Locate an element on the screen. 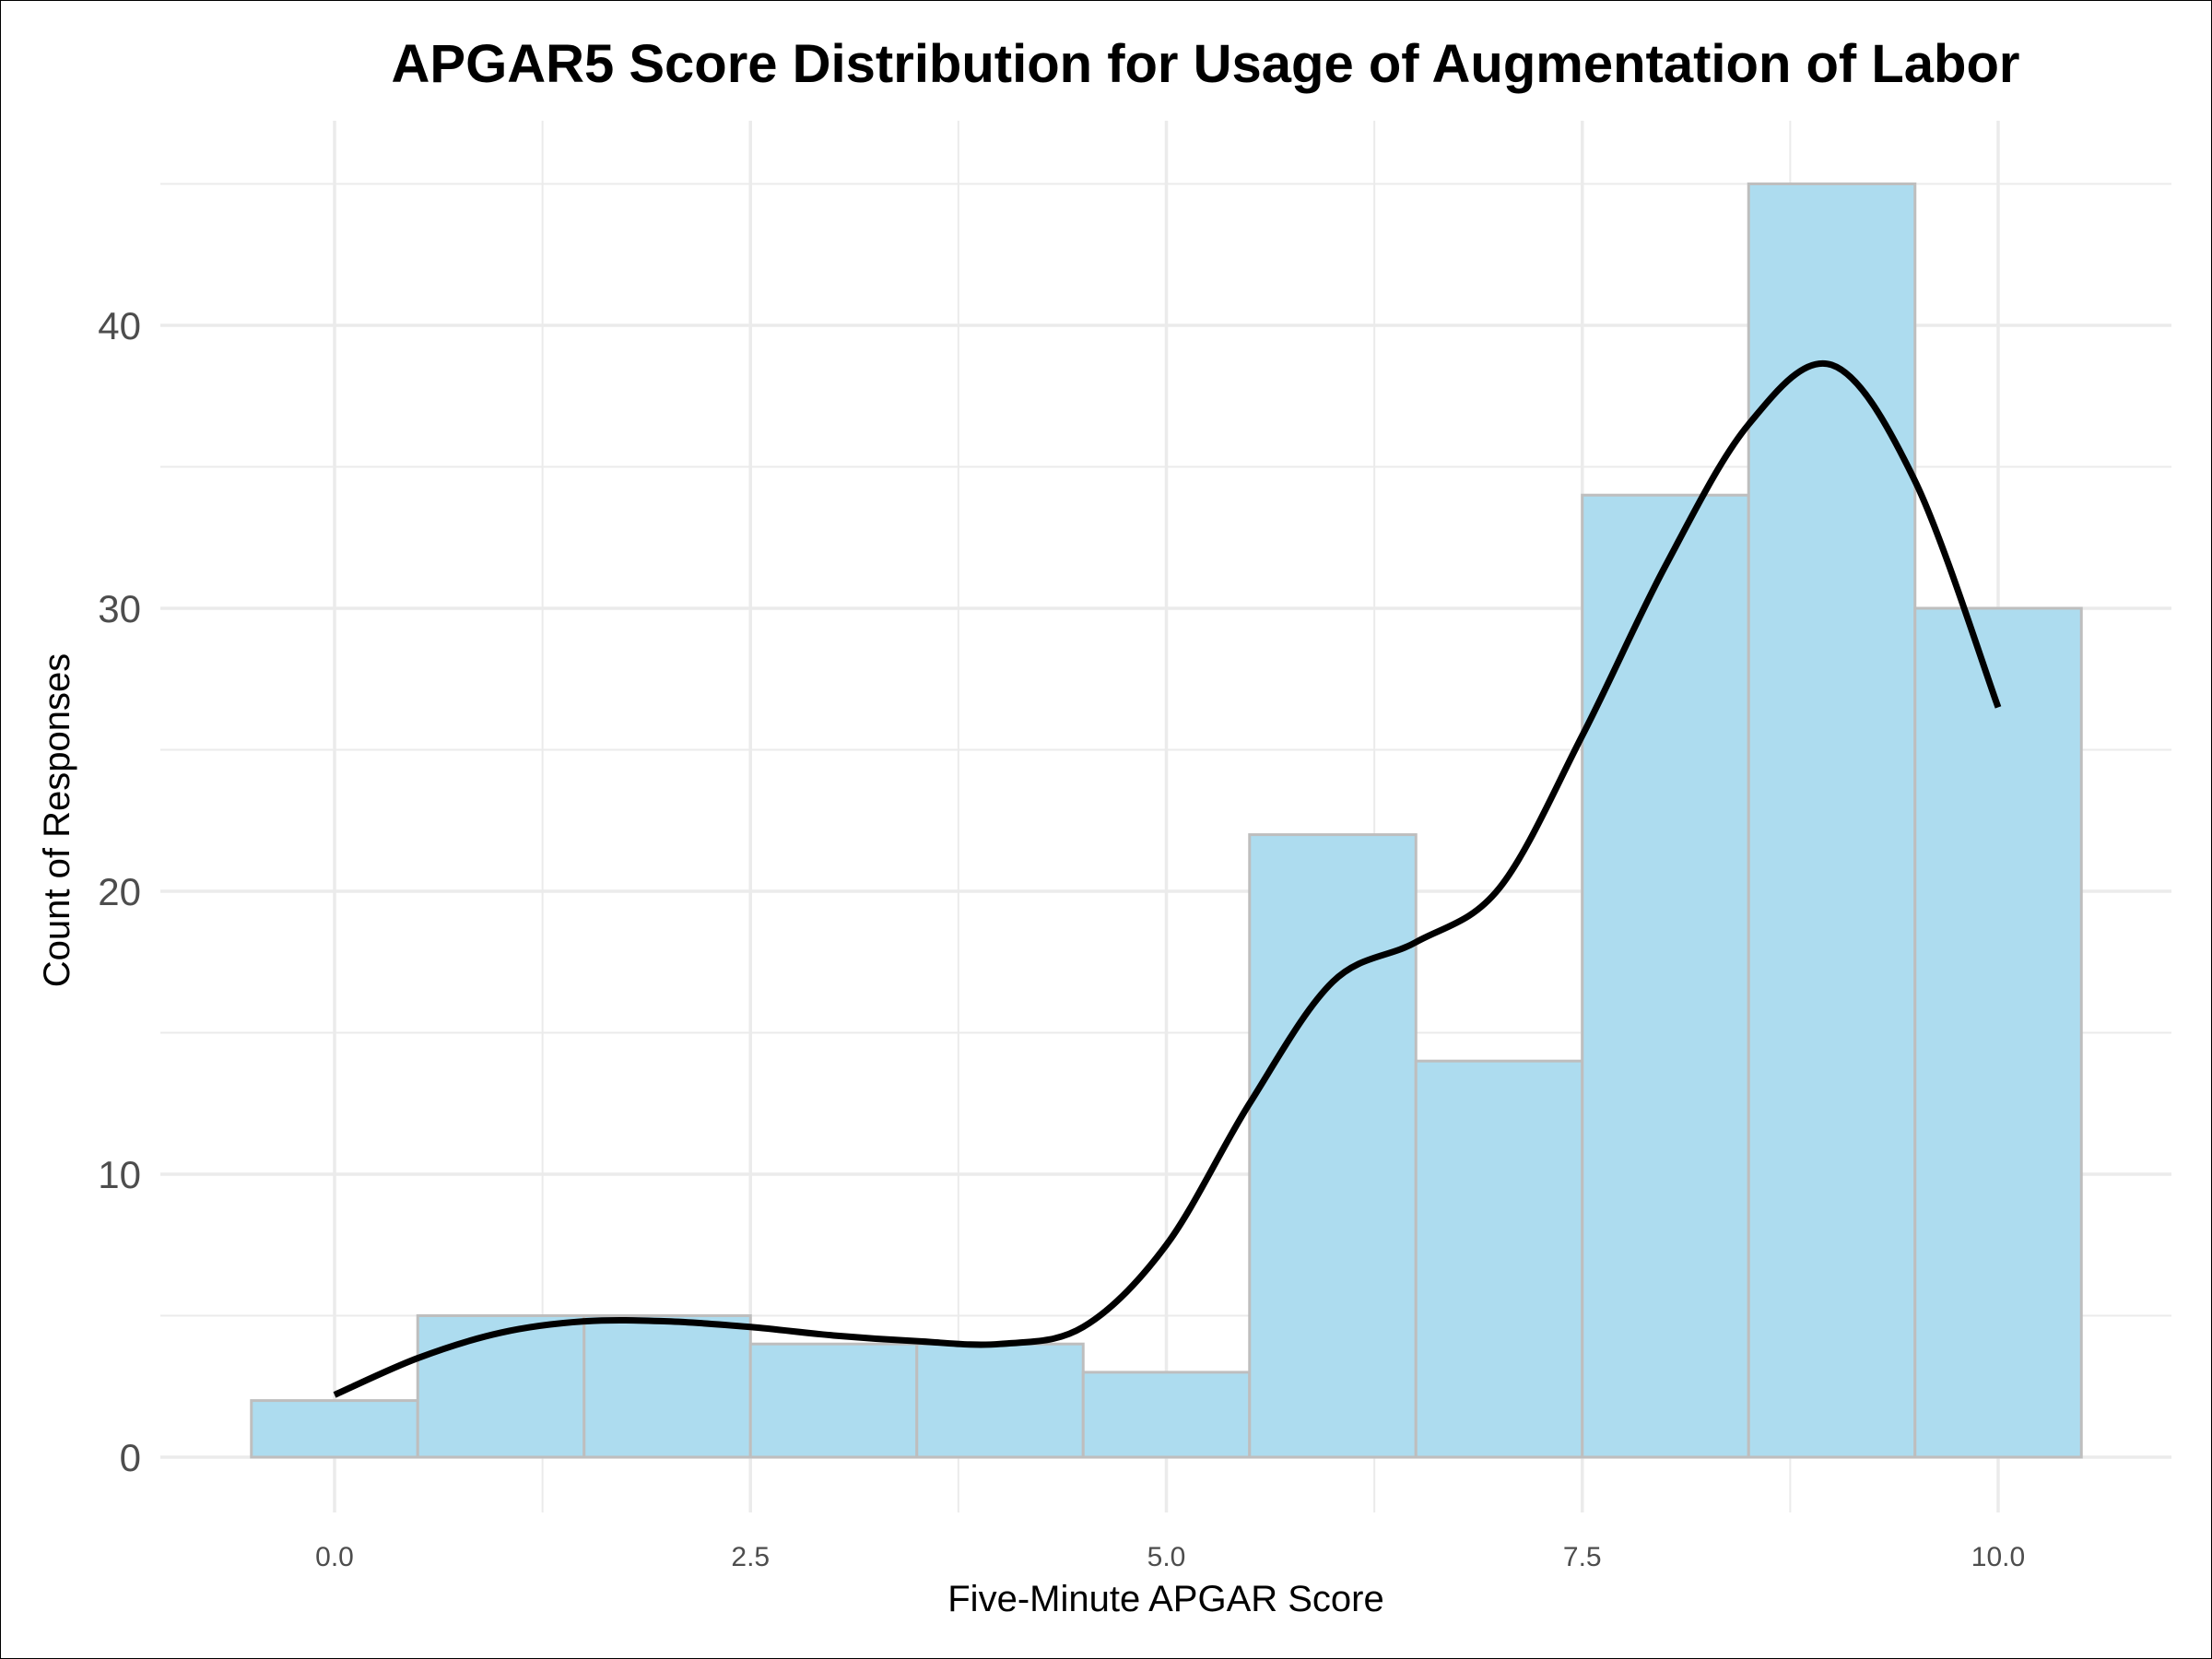 The image size is (2212, 1659). y-tick-label: 30 is located at coordinates (119, 608).